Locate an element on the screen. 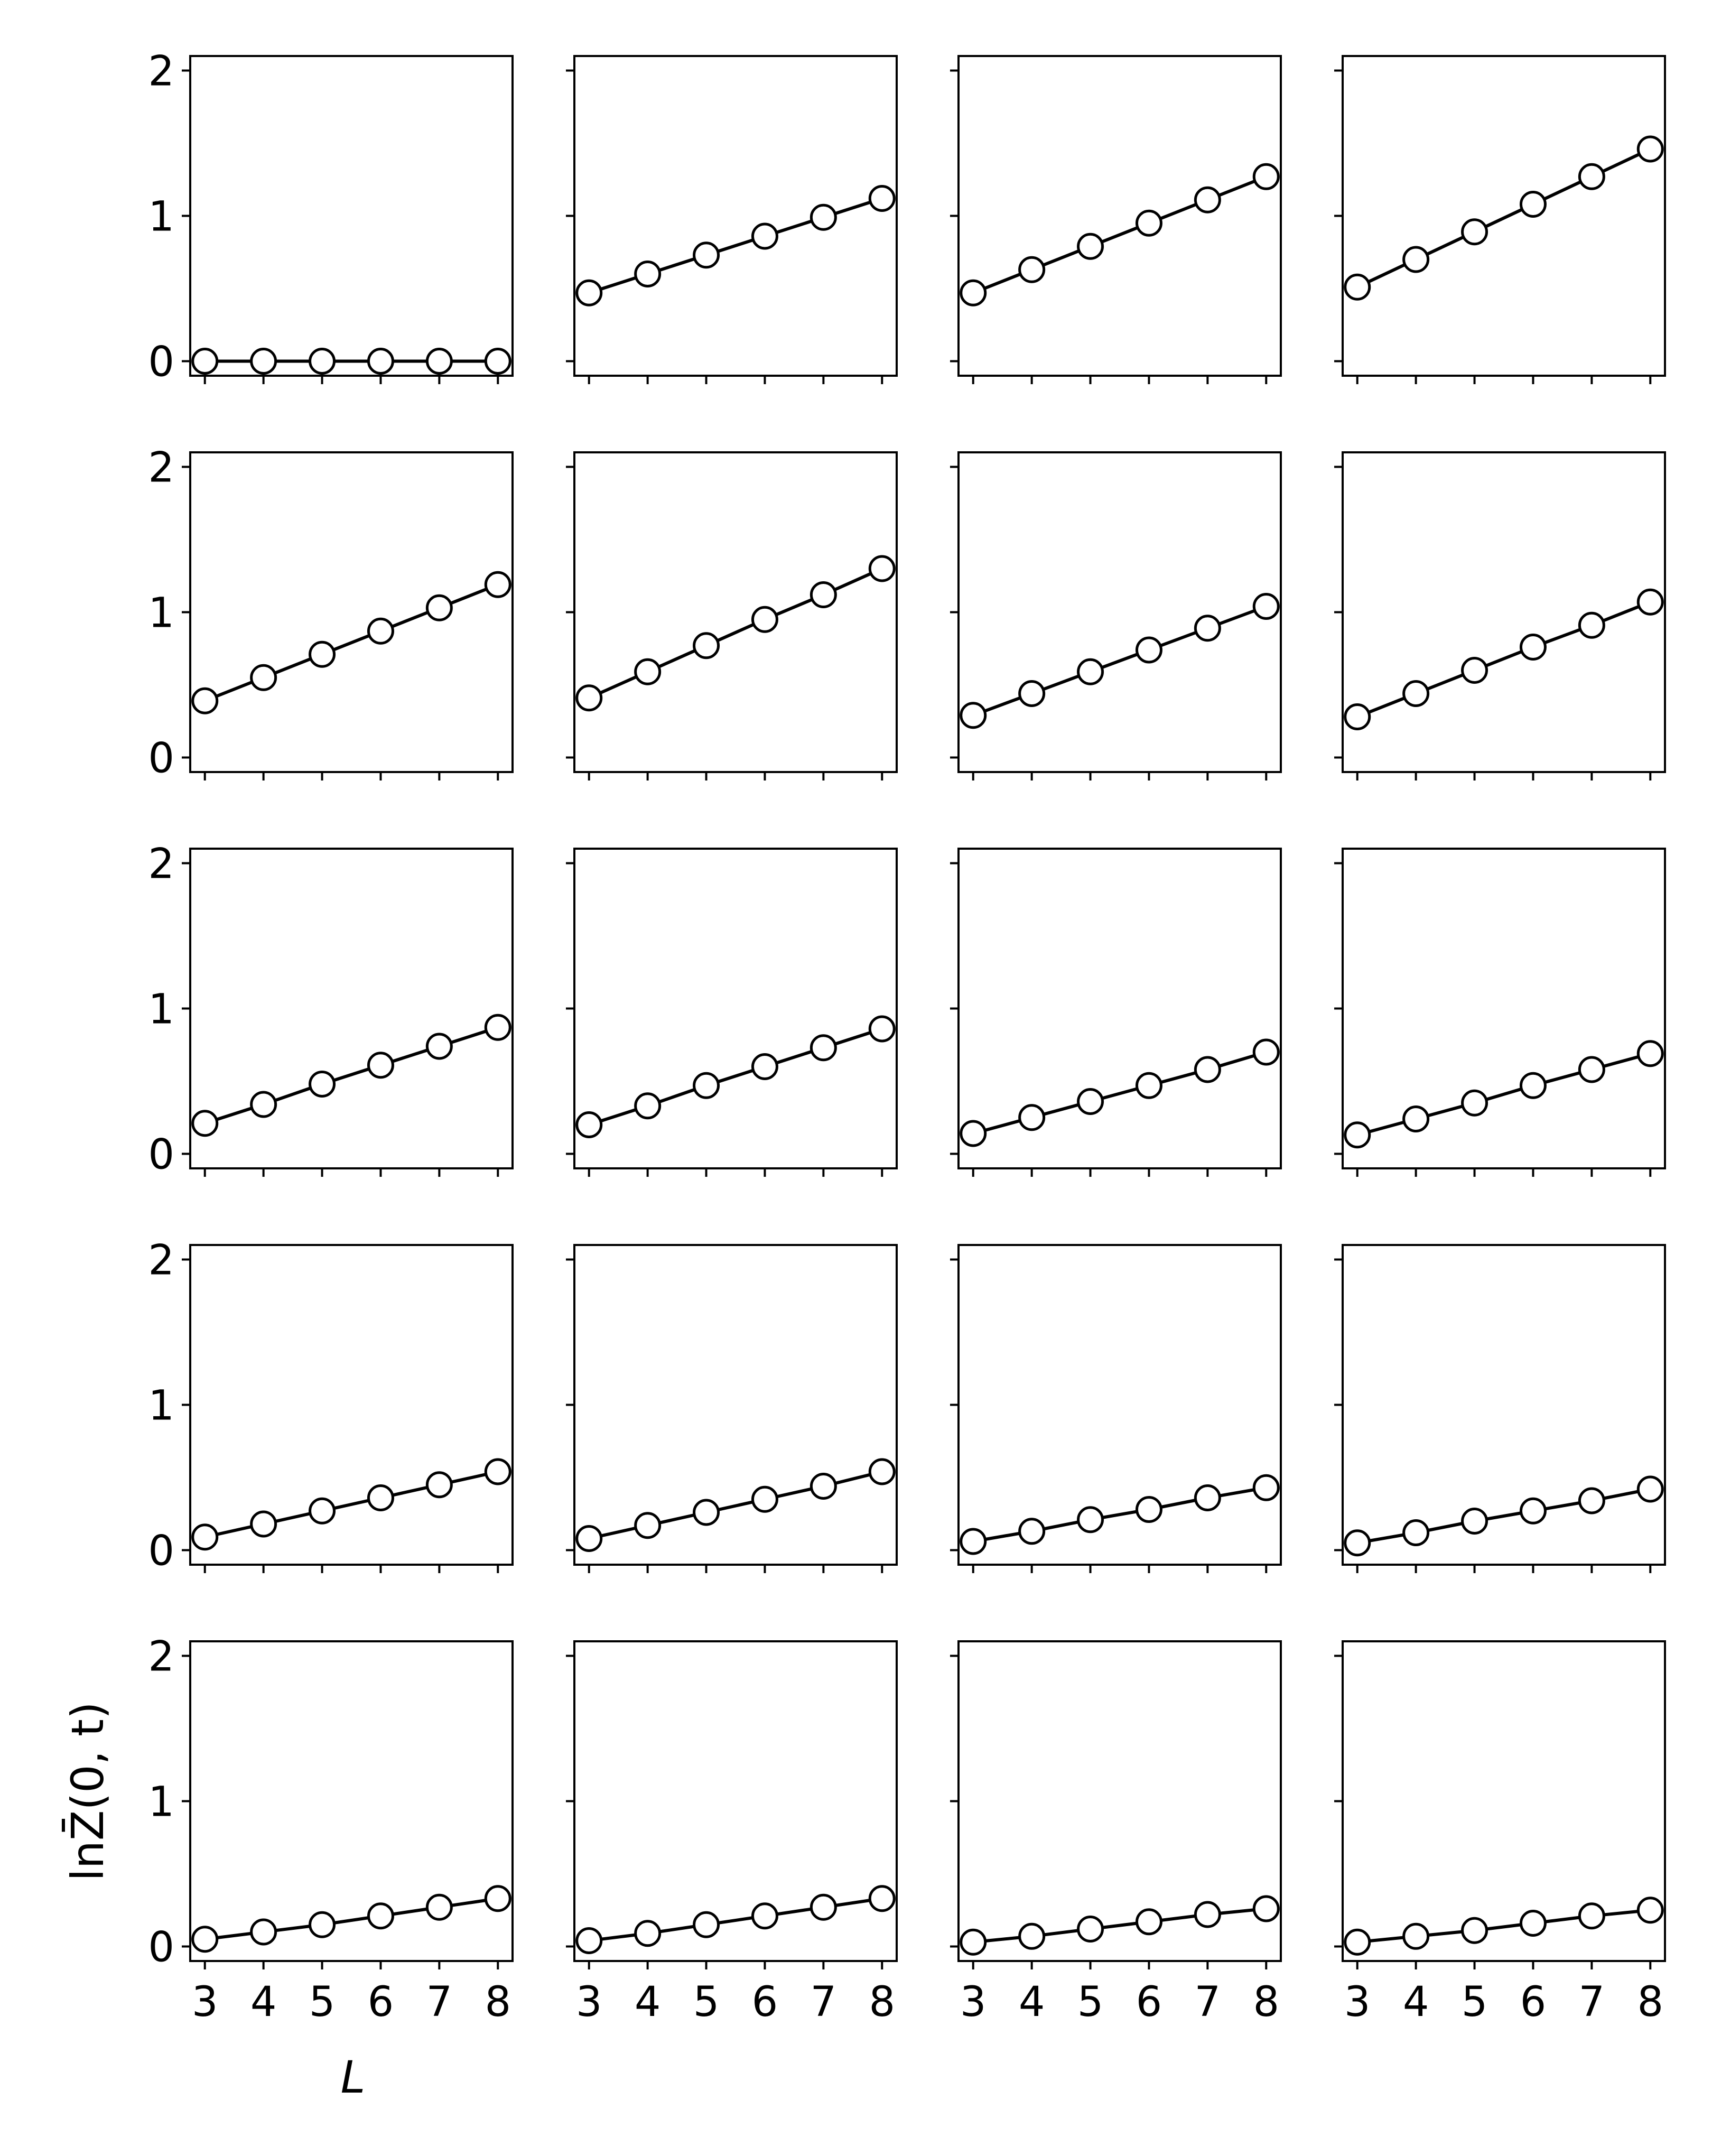 This screenshot has width=1712, height=2156. panel-2-1: 0 1 2 is located at coordinates (331, 613).